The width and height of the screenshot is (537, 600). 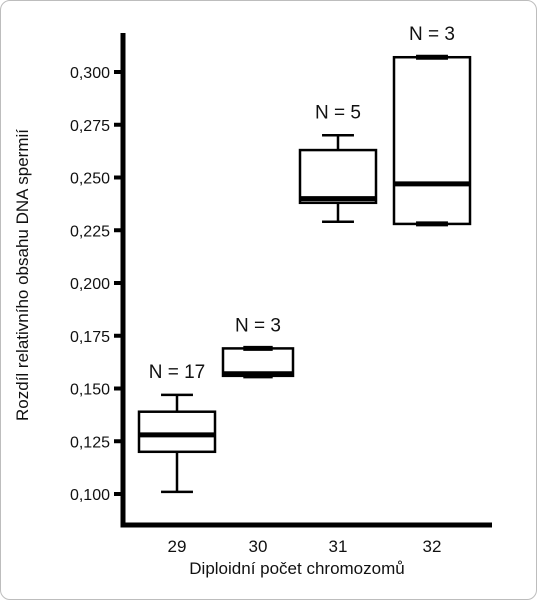 What do you see at coordinates (90, 179) in the screenshot?
I see `y-tick-label: 0,250` at bounding box center [90, 179].